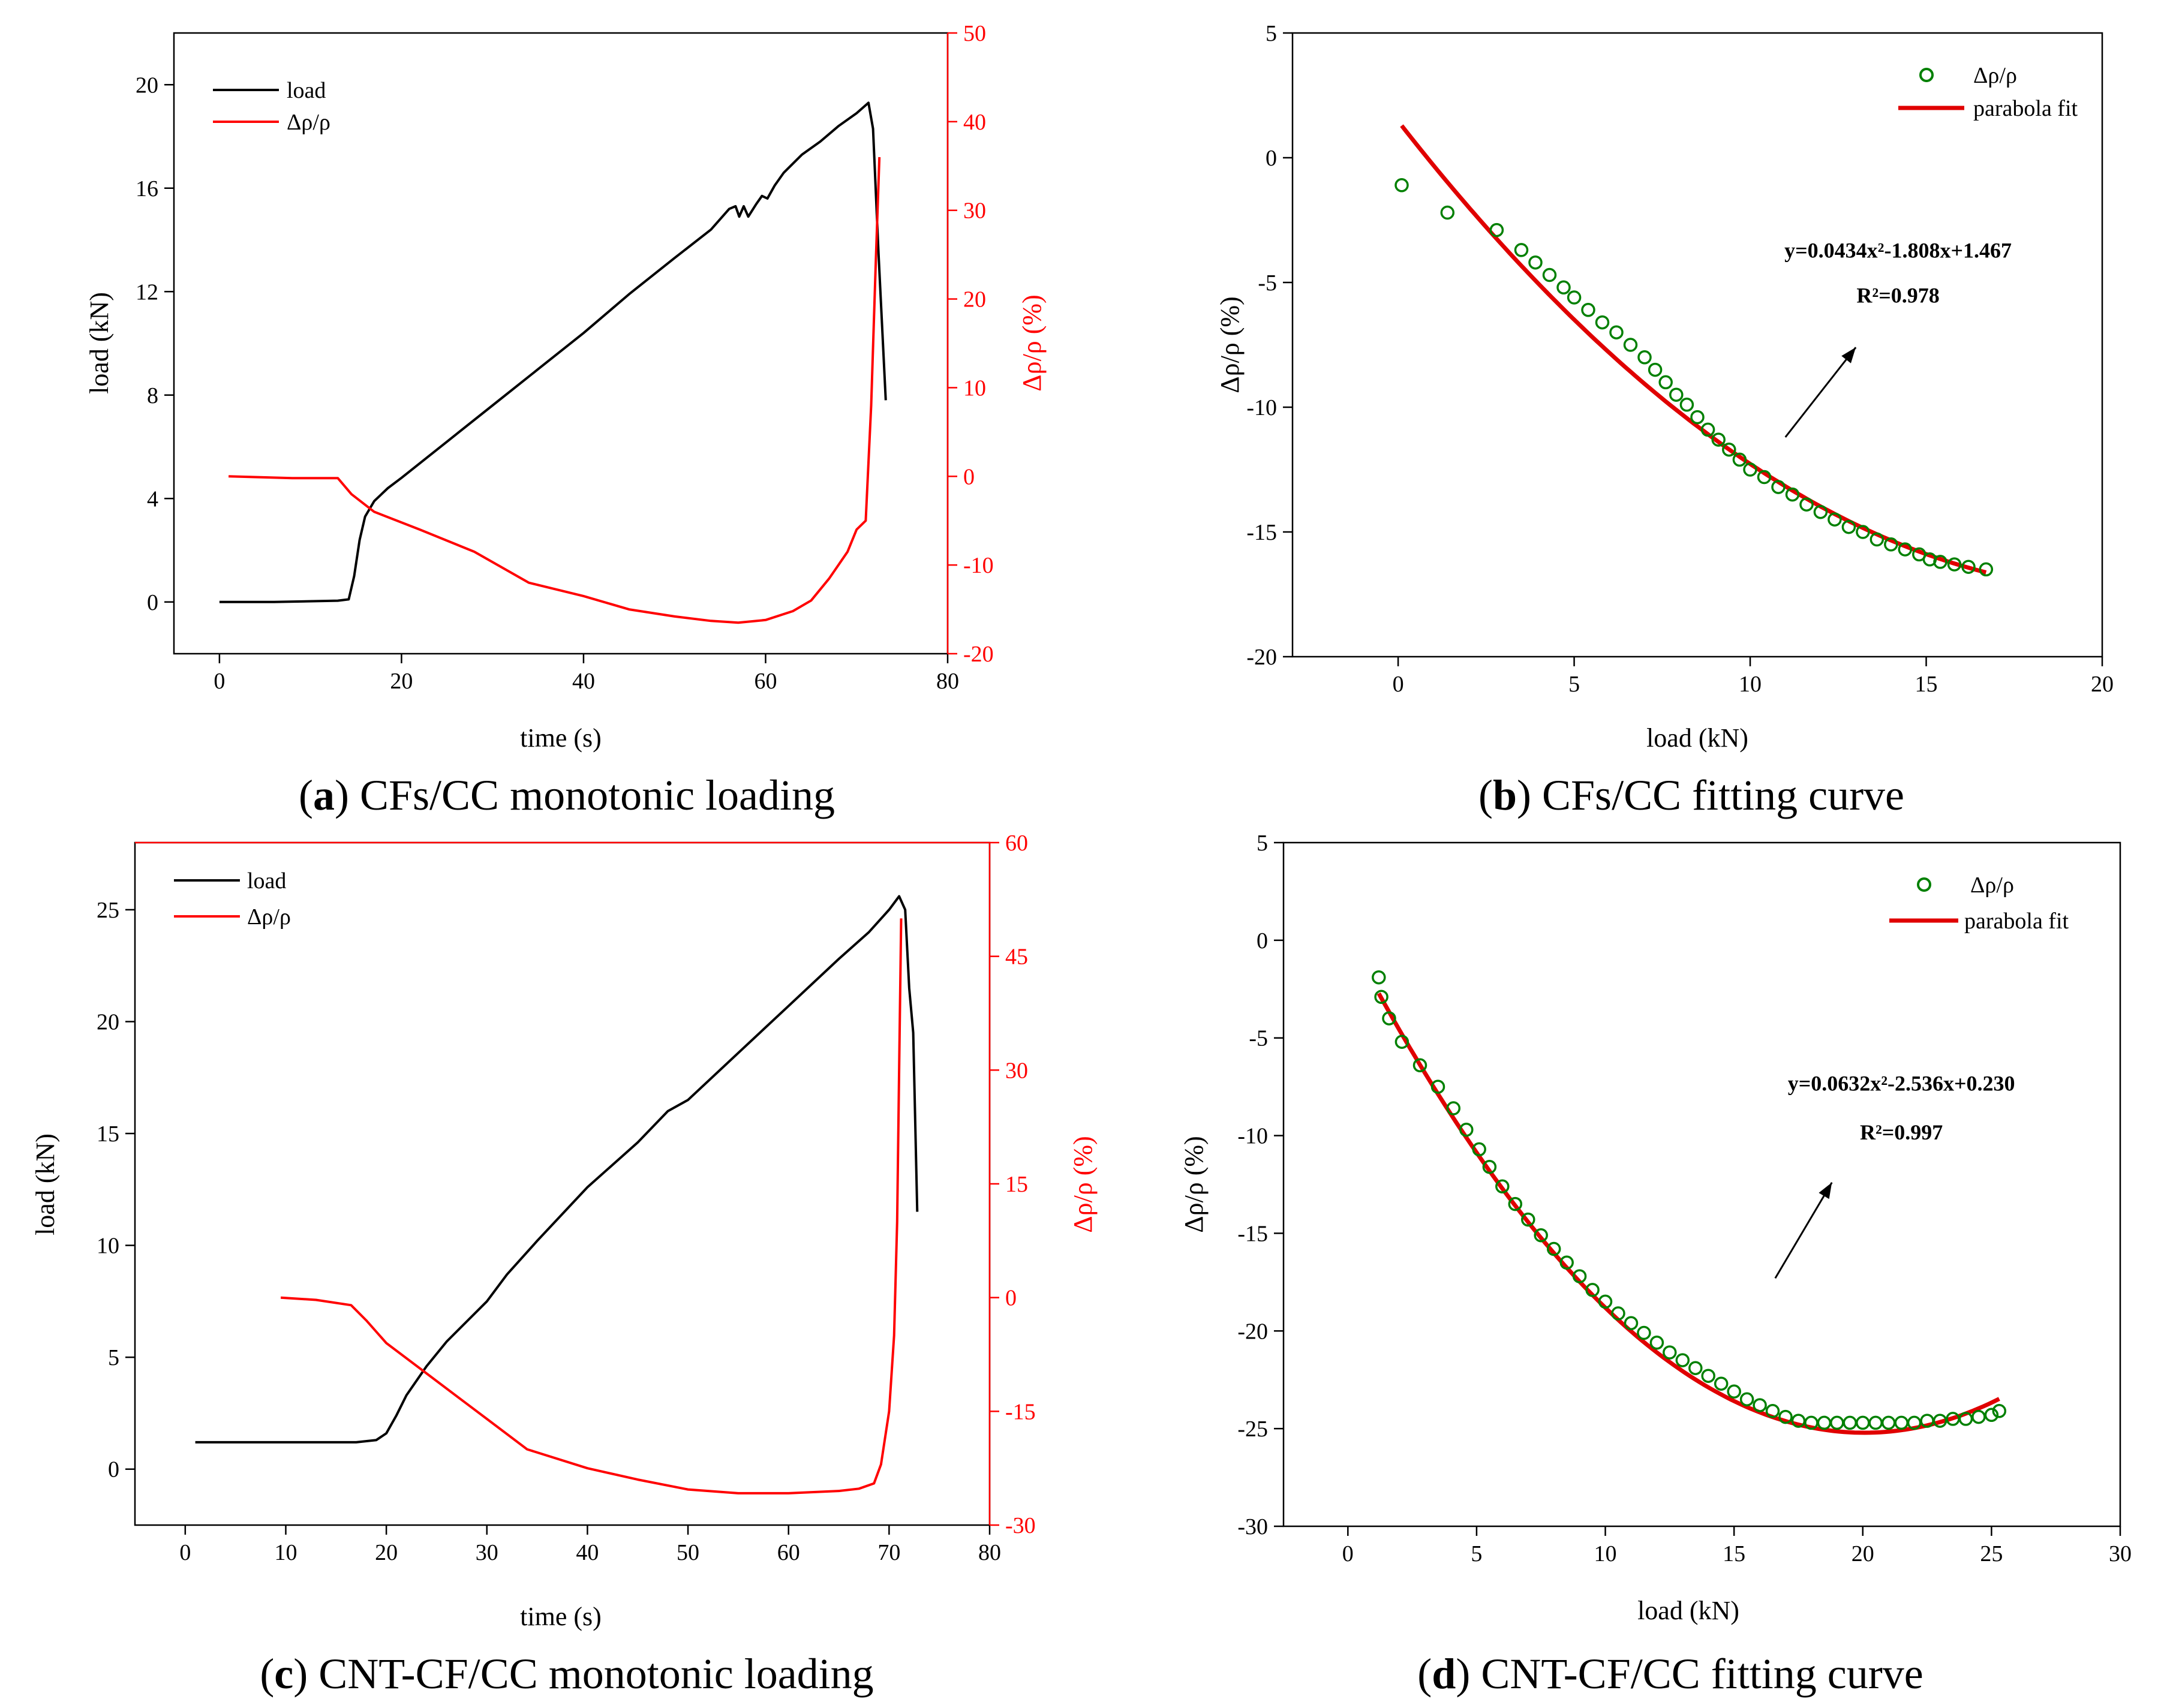 Image resolution: width=2164 pixels, height=1708 pixels. I want to click on panel-b-x-tick-label: 5, so click(1574, 684).